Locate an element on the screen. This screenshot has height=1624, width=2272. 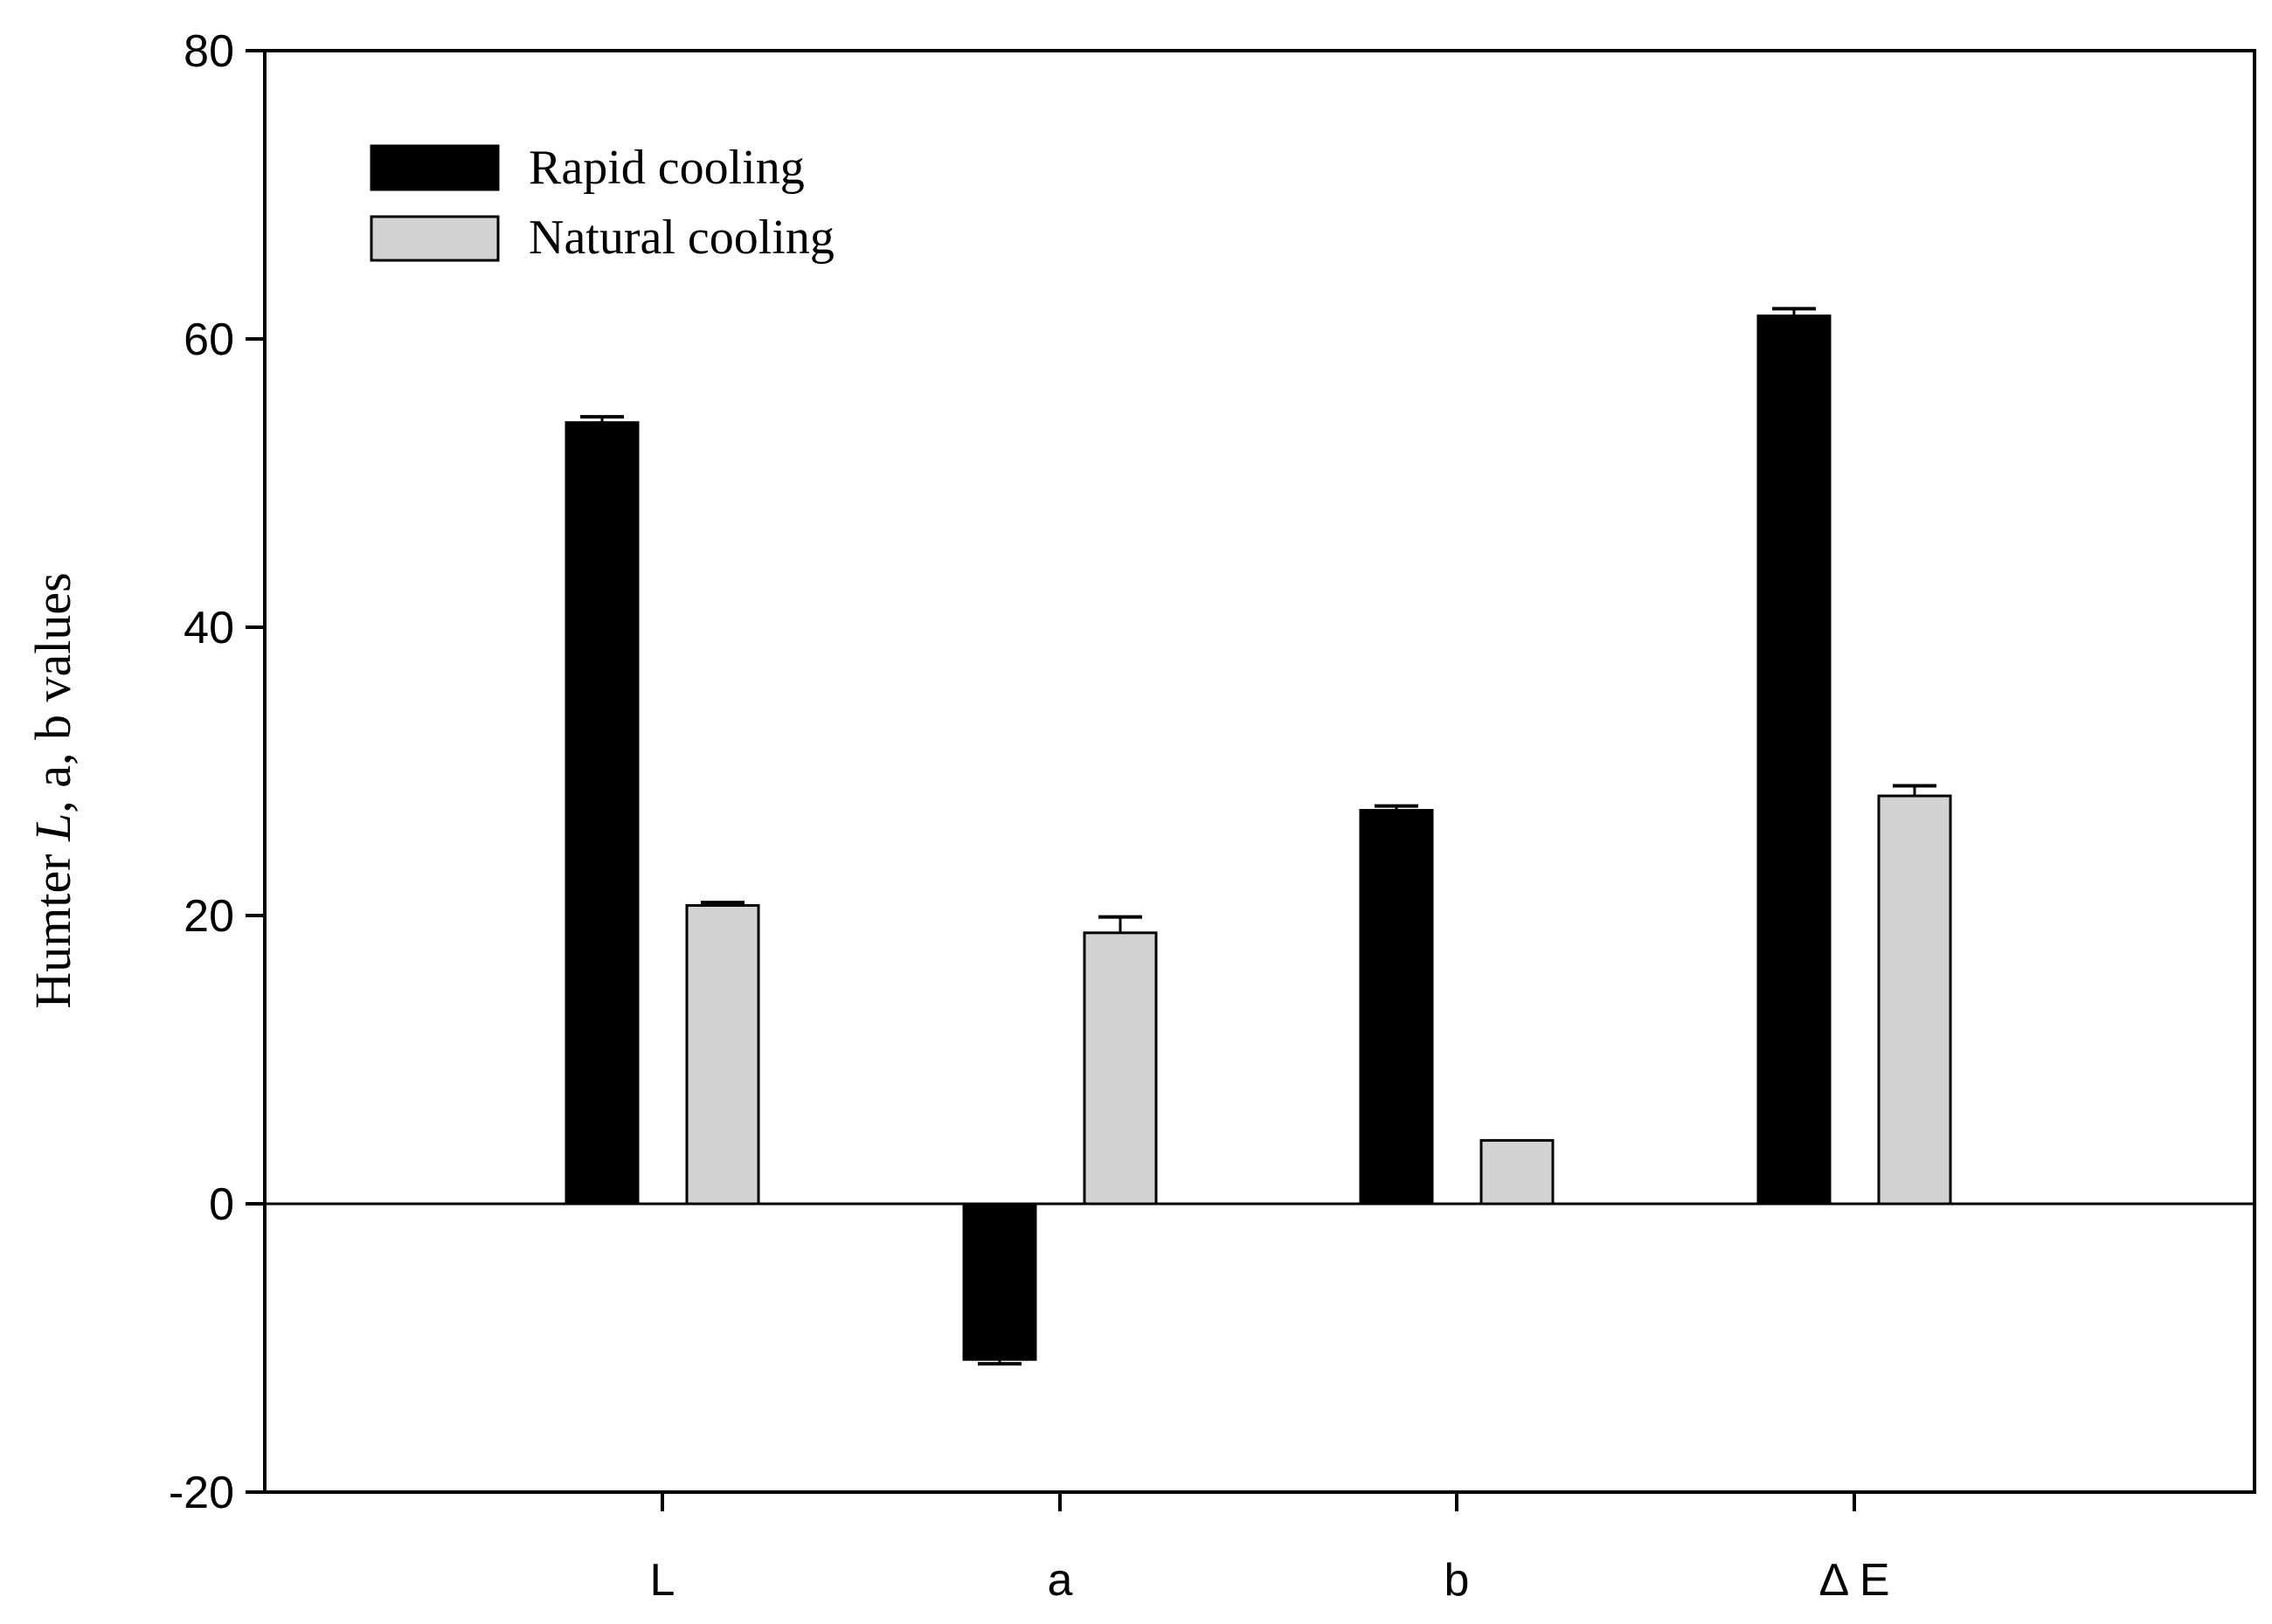
y-tick-label: 20 is located at coordinates (209, 916).